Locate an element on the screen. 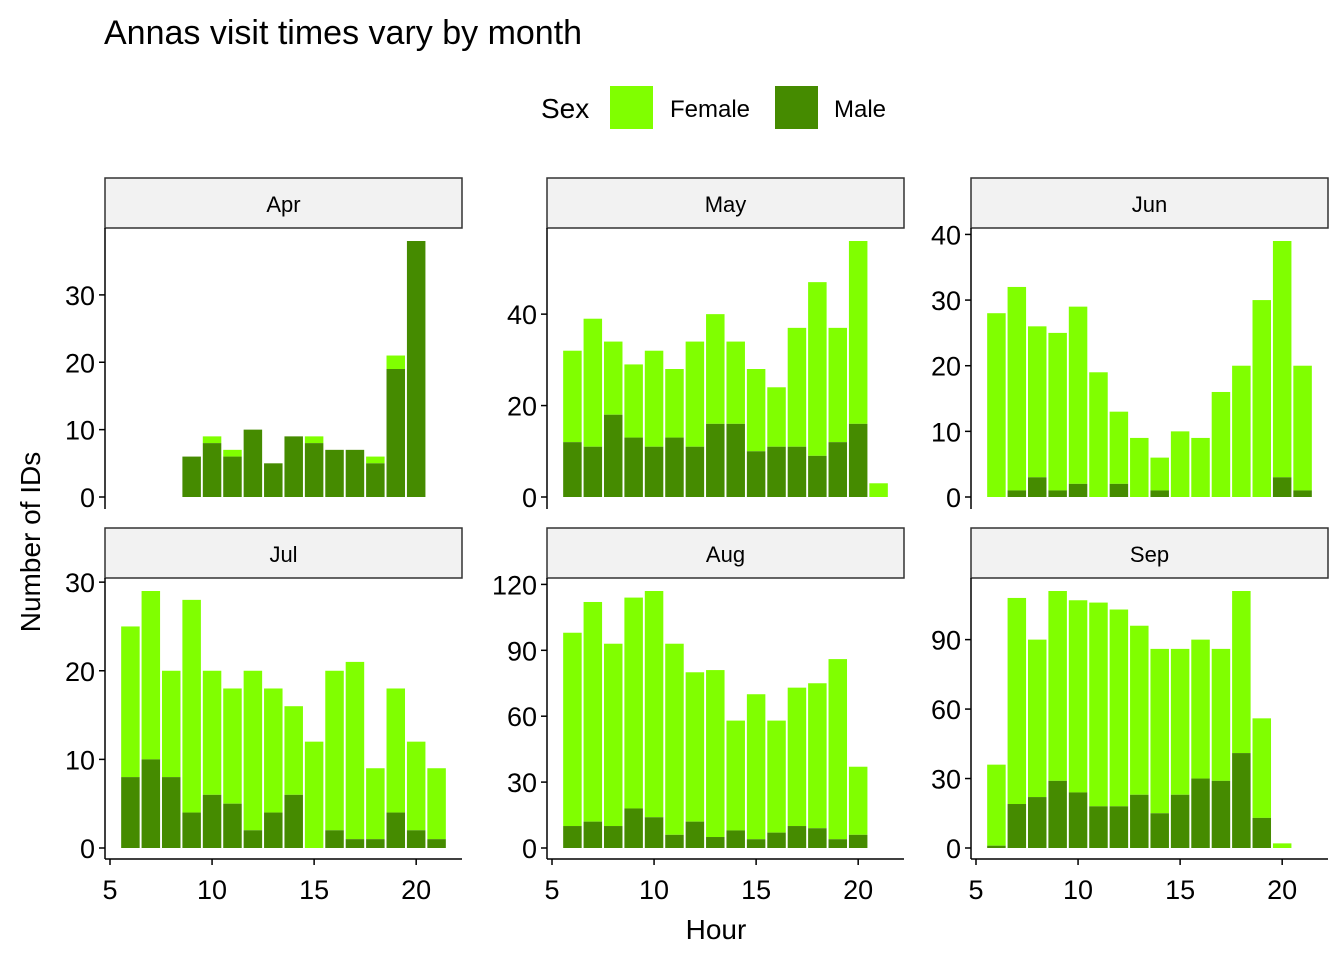 The width and height of the screenshot is (1344, 960). bar-male-h16 is located at coordinates (776, 471).